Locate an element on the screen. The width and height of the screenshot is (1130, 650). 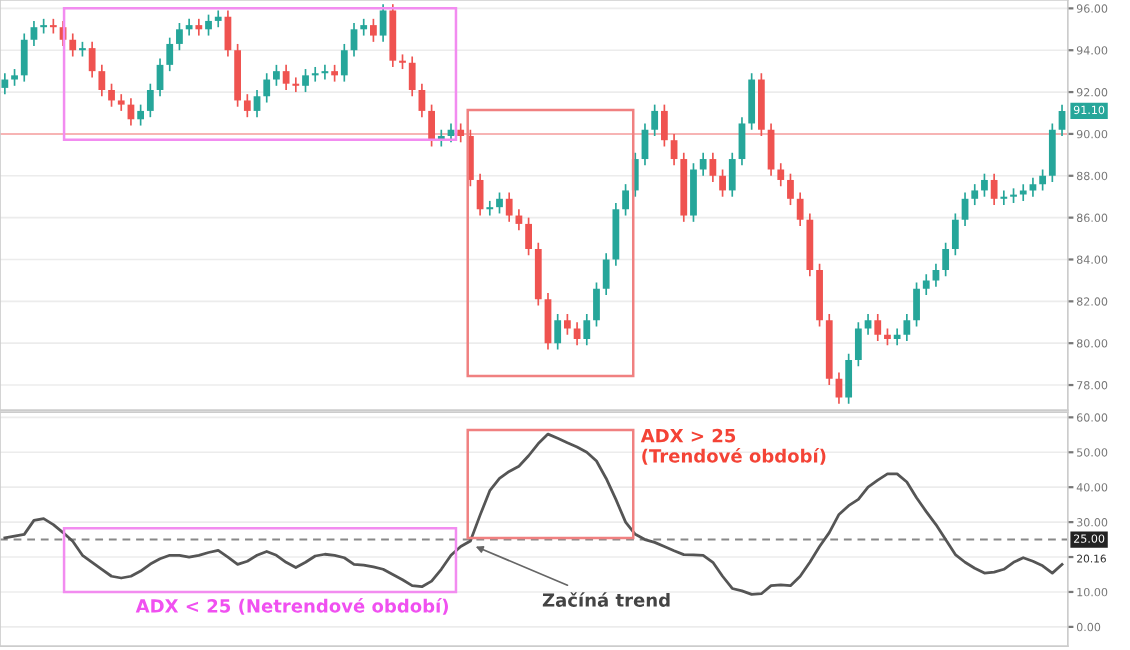
annotation: Začíná trend is located at coordinates (606, 599).